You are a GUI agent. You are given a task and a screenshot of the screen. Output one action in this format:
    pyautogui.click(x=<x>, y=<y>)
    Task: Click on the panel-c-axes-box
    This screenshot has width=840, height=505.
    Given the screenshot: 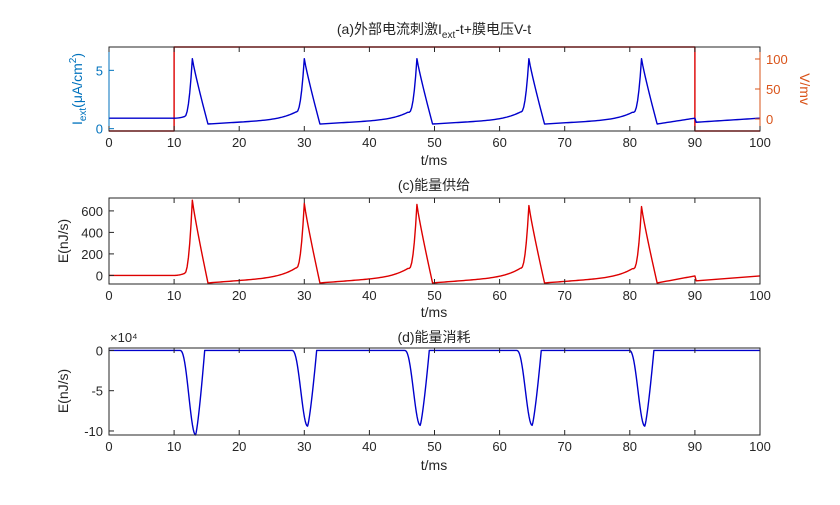 What is the action you would take?
    pyautogui.click(x=434, y=241)
    